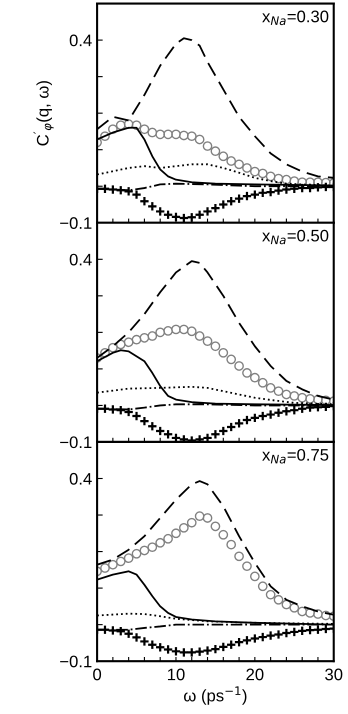 The height and width of the screenshot is (714, 348). Describe the element at coordinates (295, 18) in the screenshot. I see `annotation: x$_{Na}$=0.30` at that location.